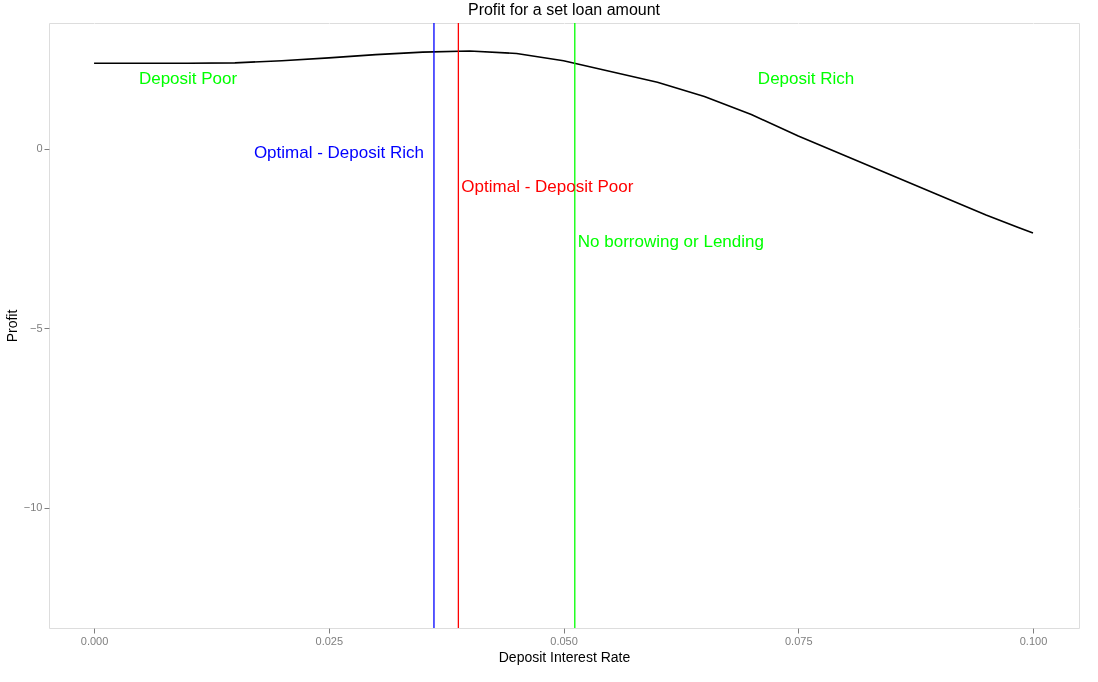  Describe the element at coordinates (33, 507) in the screenshot. I see `y-tick-label: −10` at that location.